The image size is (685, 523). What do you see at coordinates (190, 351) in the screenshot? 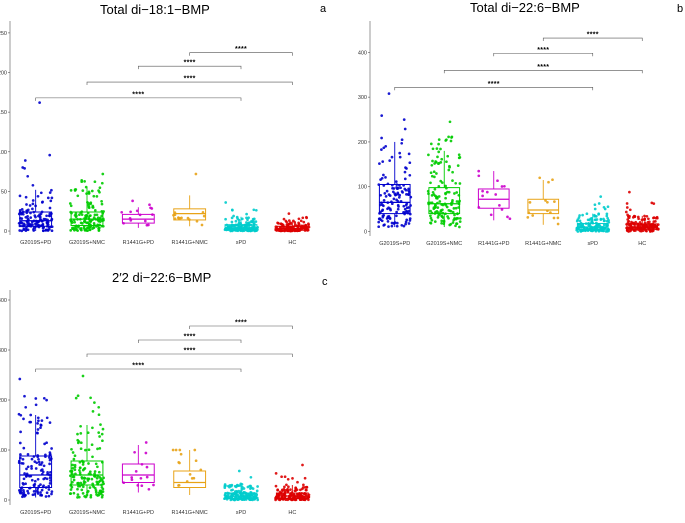
I see `significance-label: ****` at bounding box center [190, 351].